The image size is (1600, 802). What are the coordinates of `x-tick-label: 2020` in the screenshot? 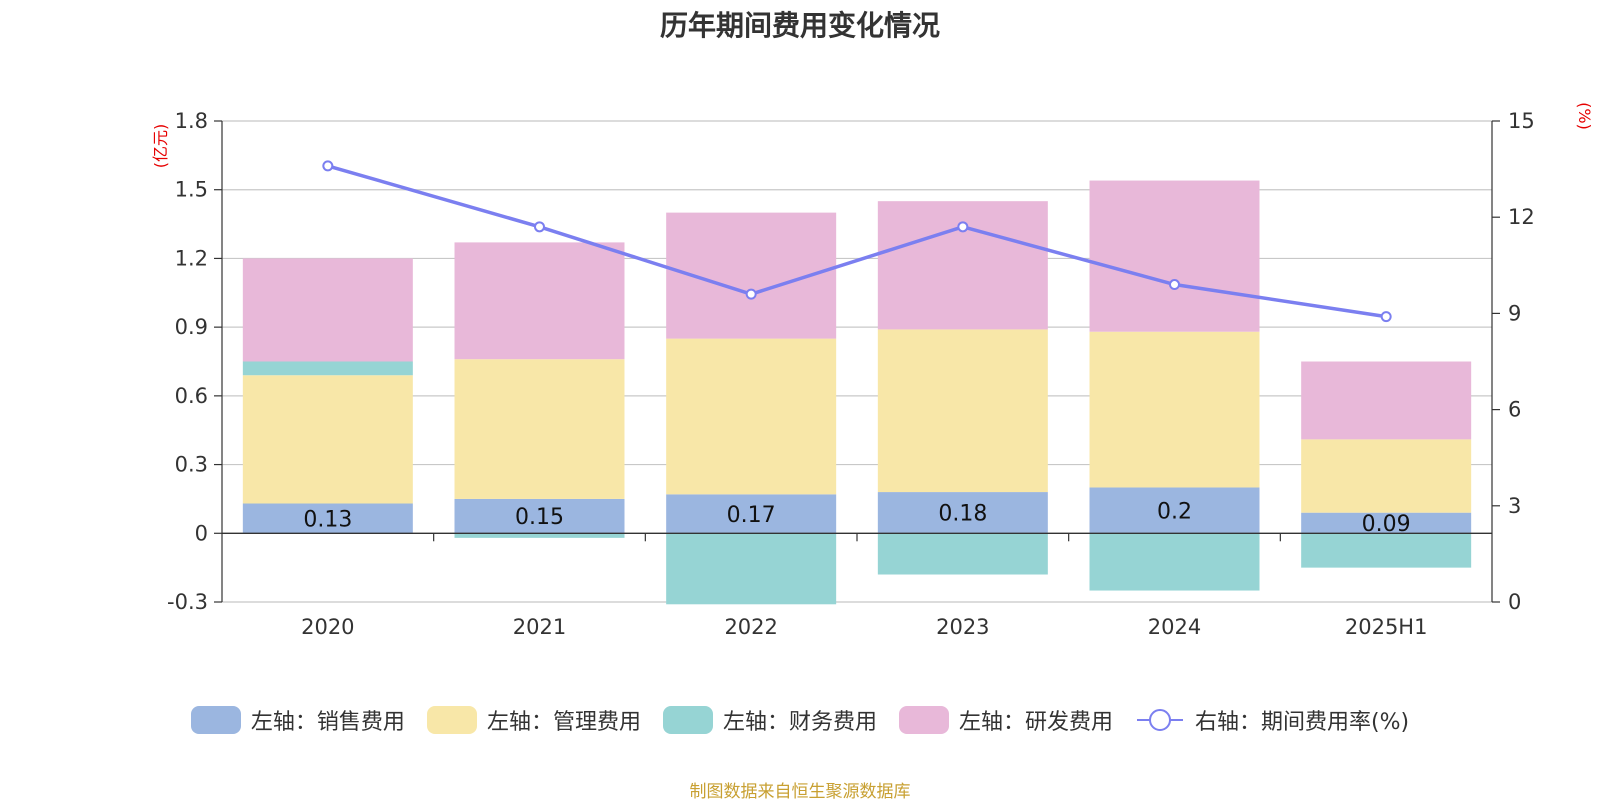 It's located at (327, 627).